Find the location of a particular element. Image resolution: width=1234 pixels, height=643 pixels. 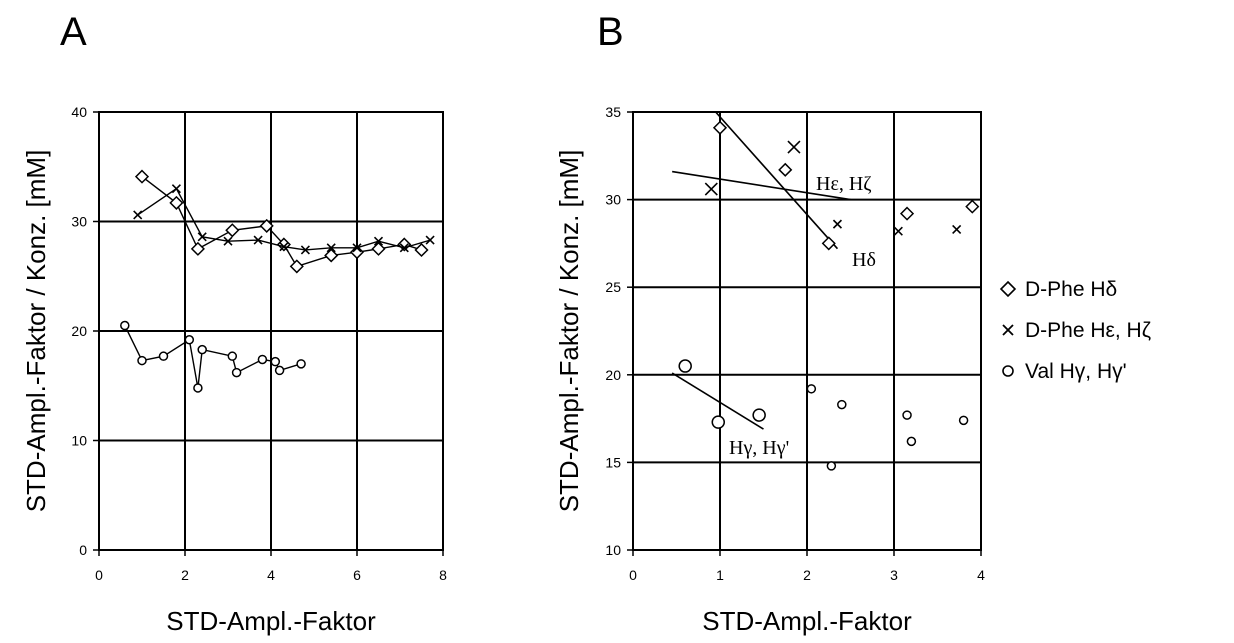

panel-a-series is located at coordinates (277, 281).